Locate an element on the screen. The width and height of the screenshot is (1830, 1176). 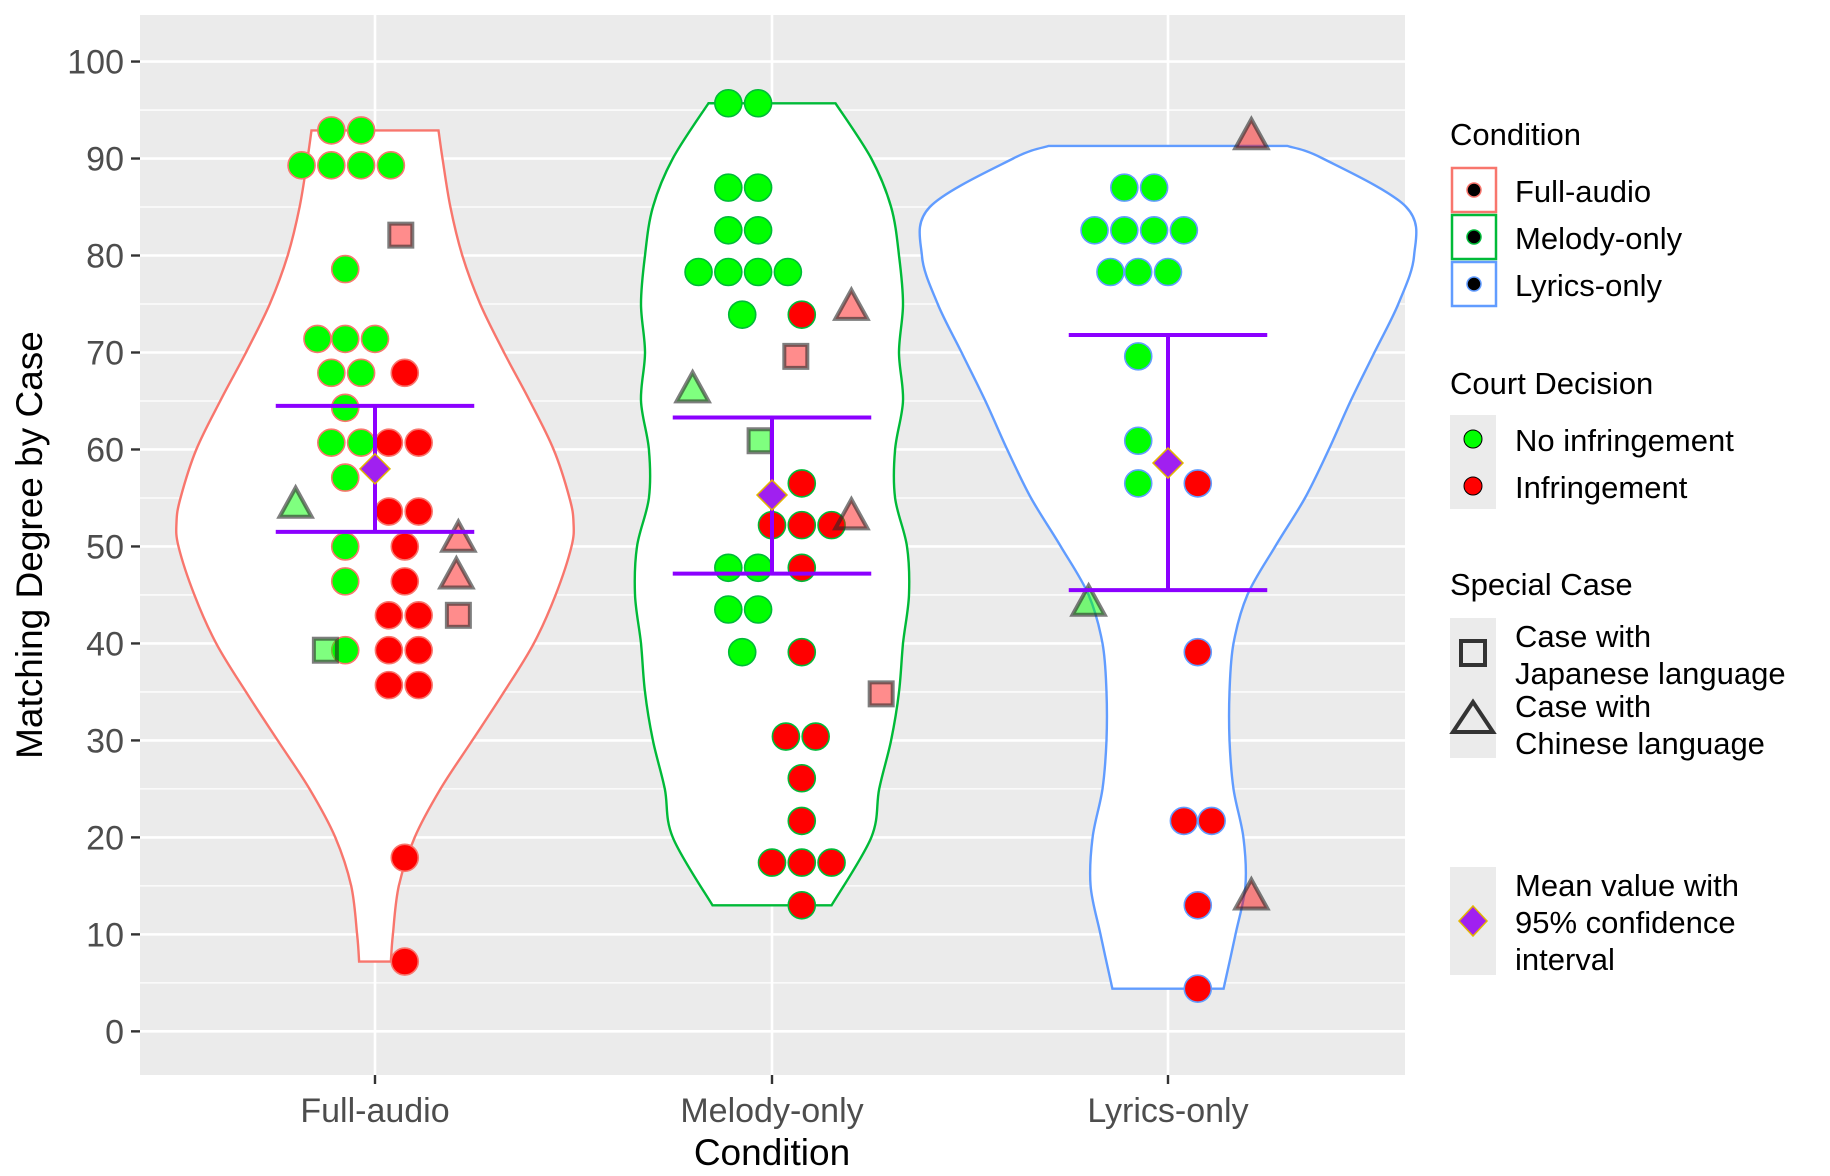
legend-key-no-infringement is located at coordinates (1473, 439).